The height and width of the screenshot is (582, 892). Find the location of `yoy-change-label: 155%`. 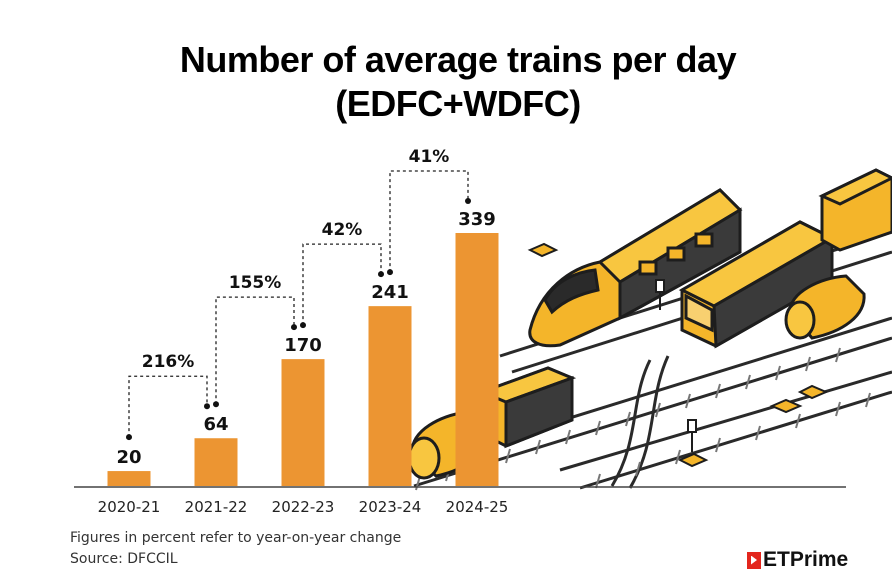

yoy-change-label: 155% is located at coordinates (255, 283).